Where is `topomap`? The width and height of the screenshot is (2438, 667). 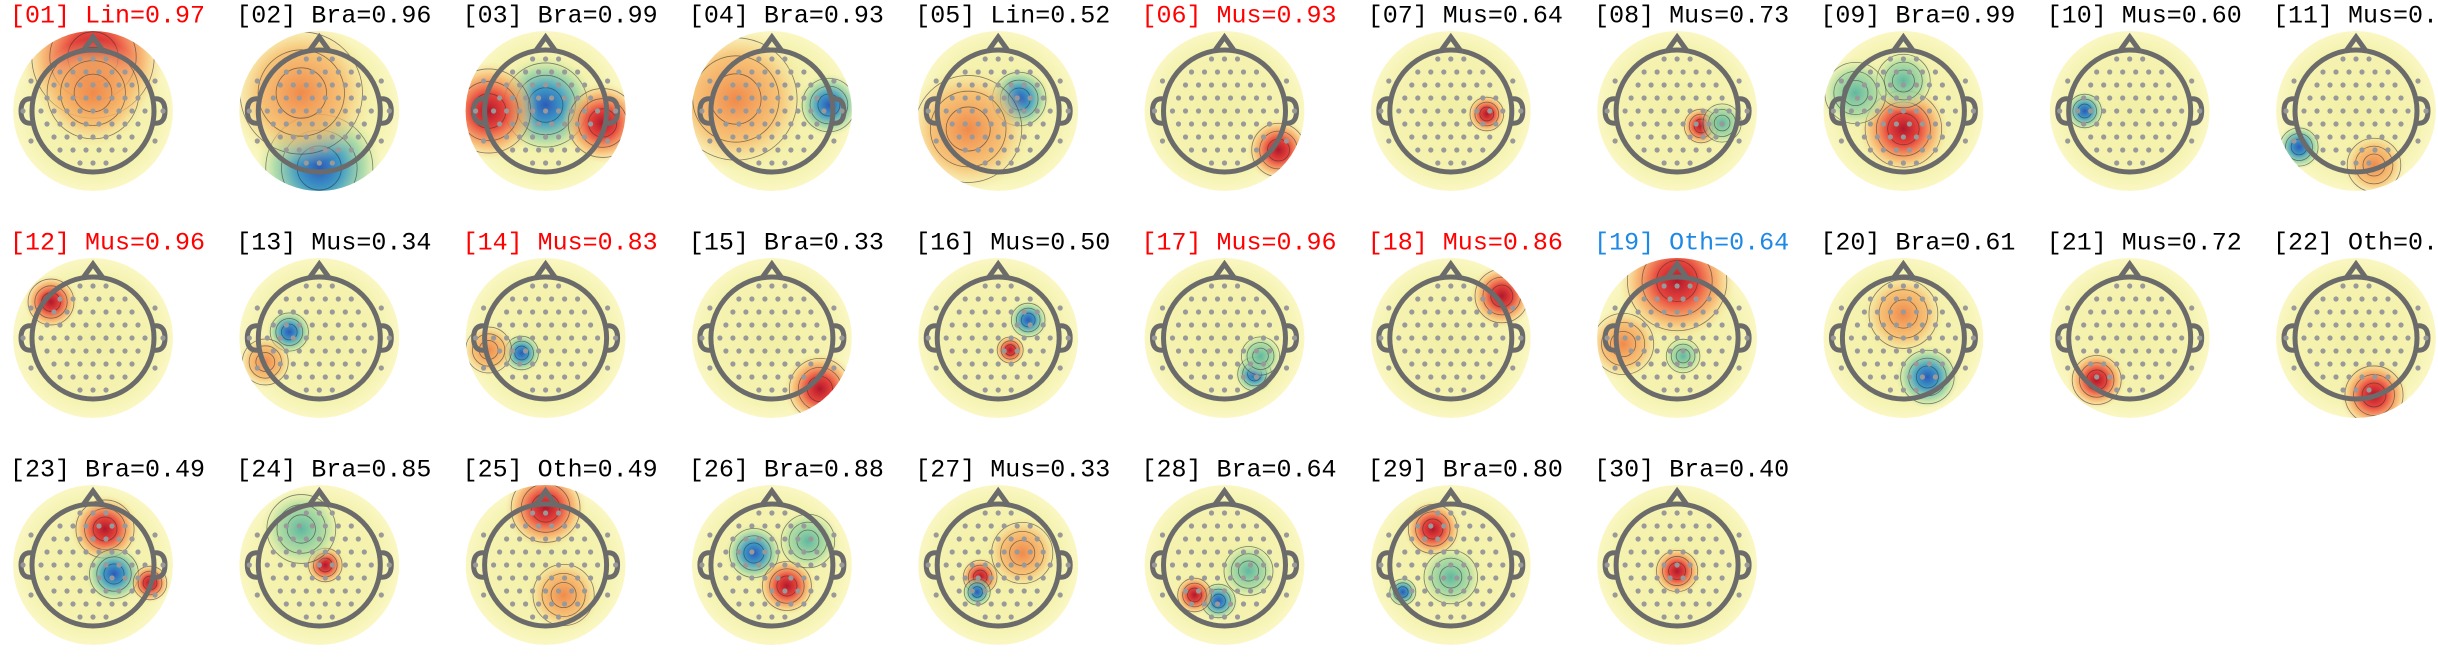 topomap is located at coordinates (1677, 111).